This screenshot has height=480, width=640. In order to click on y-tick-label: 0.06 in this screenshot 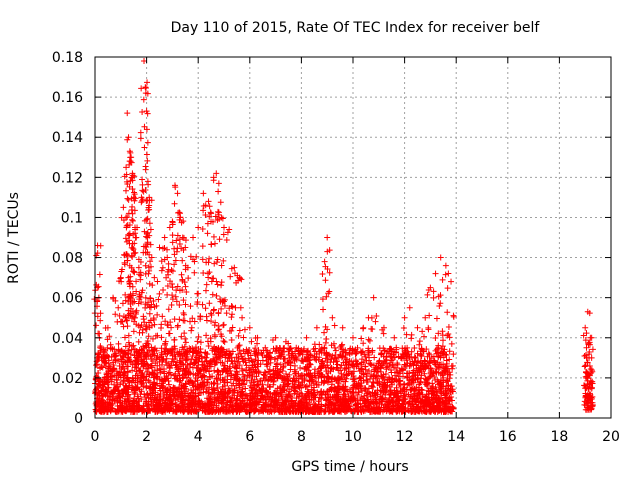, I will do `click(67, 299)`.